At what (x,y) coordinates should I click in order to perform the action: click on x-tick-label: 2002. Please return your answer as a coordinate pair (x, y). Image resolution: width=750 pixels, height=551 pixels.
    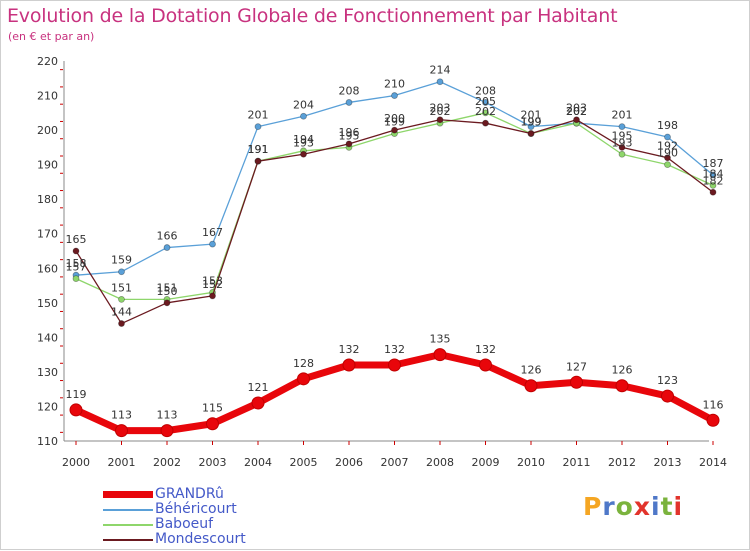
    Looking at the image, I should click on (167, 462).